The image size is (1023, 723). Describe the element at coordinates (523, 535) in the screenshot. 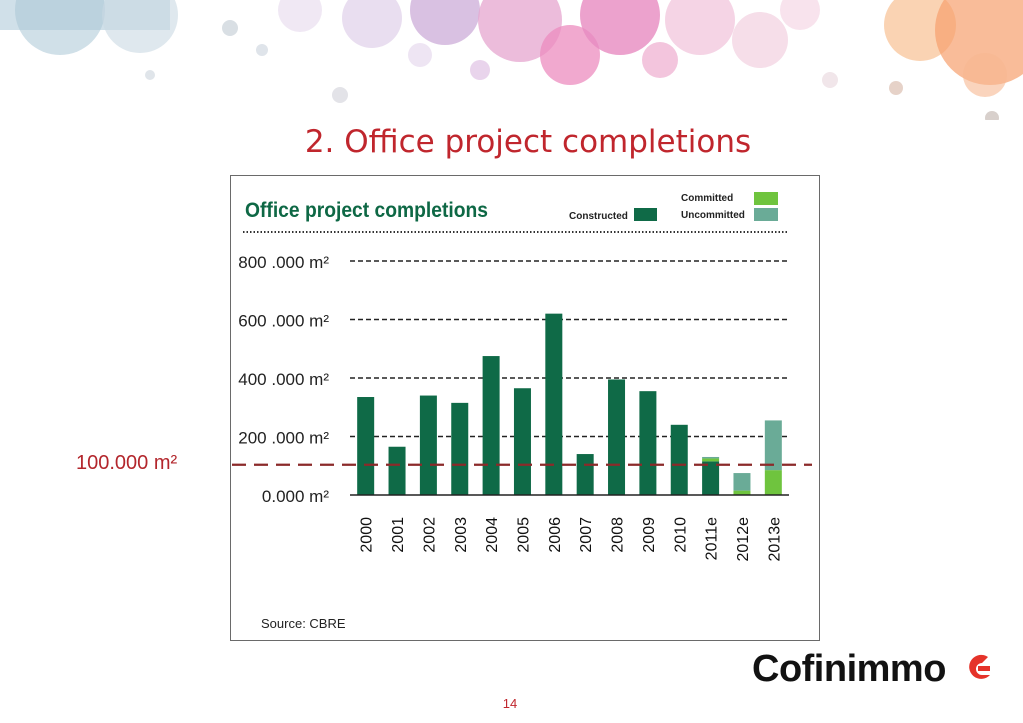

I see `x-tick-label: 2005` at that location.